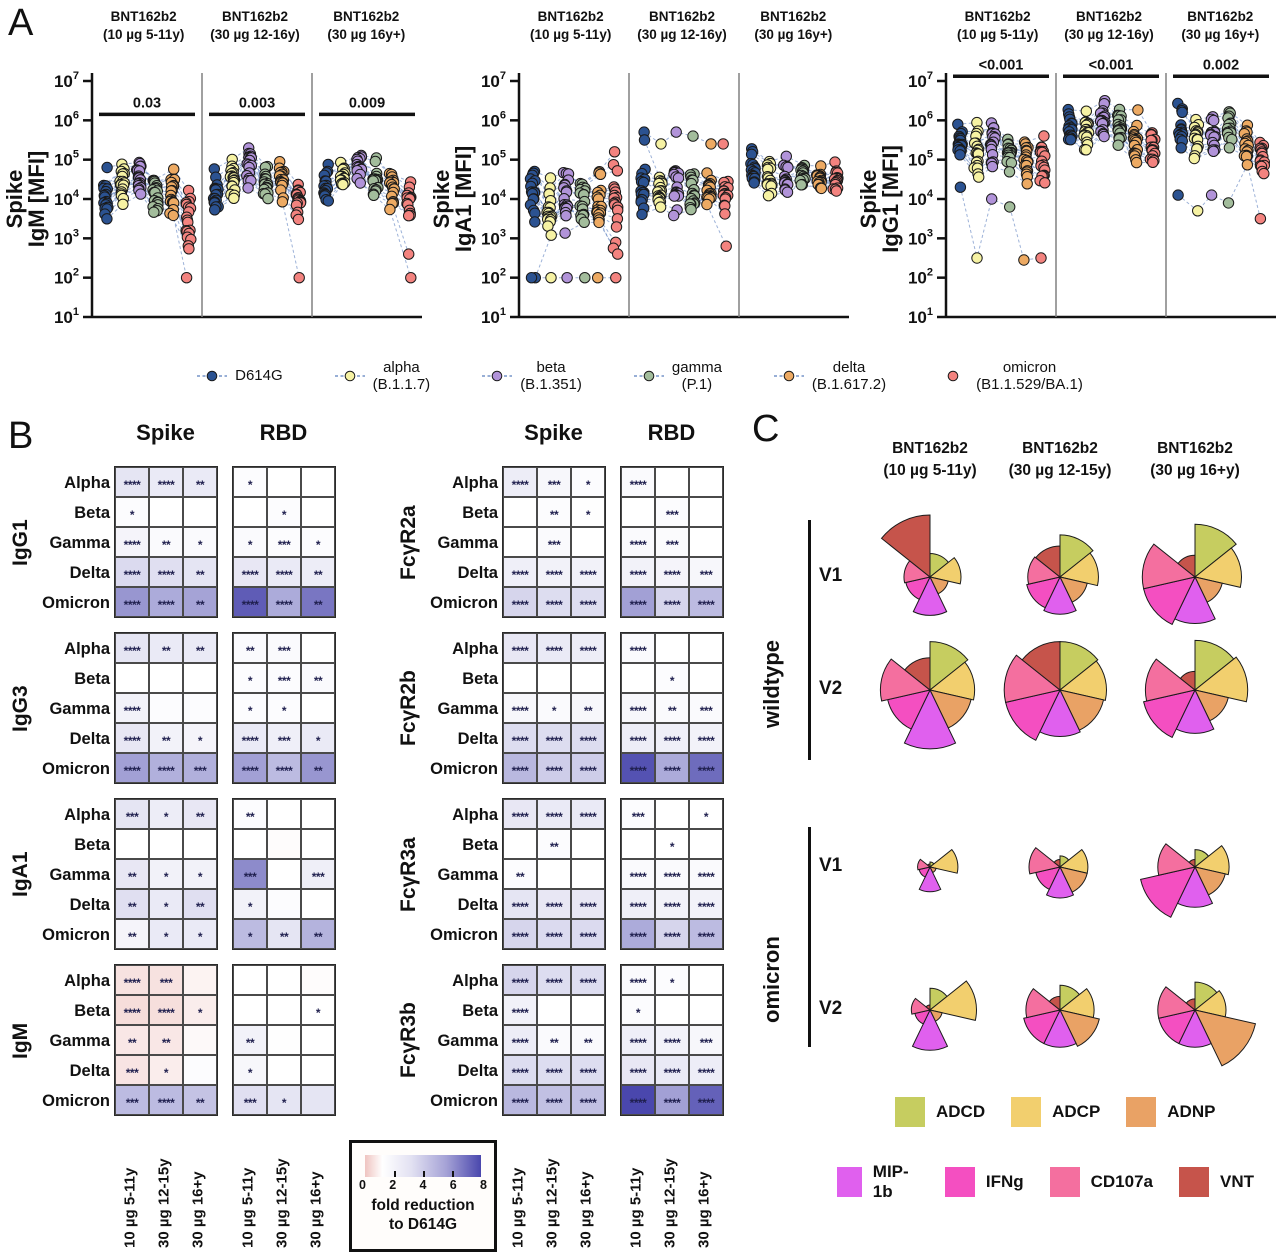 This screenshot has height=1253, width=1280. What do you see at coordinates (1076, 556) in the screenshot?
I see `wedge-ADCD` at bounding box center [1076, 556].